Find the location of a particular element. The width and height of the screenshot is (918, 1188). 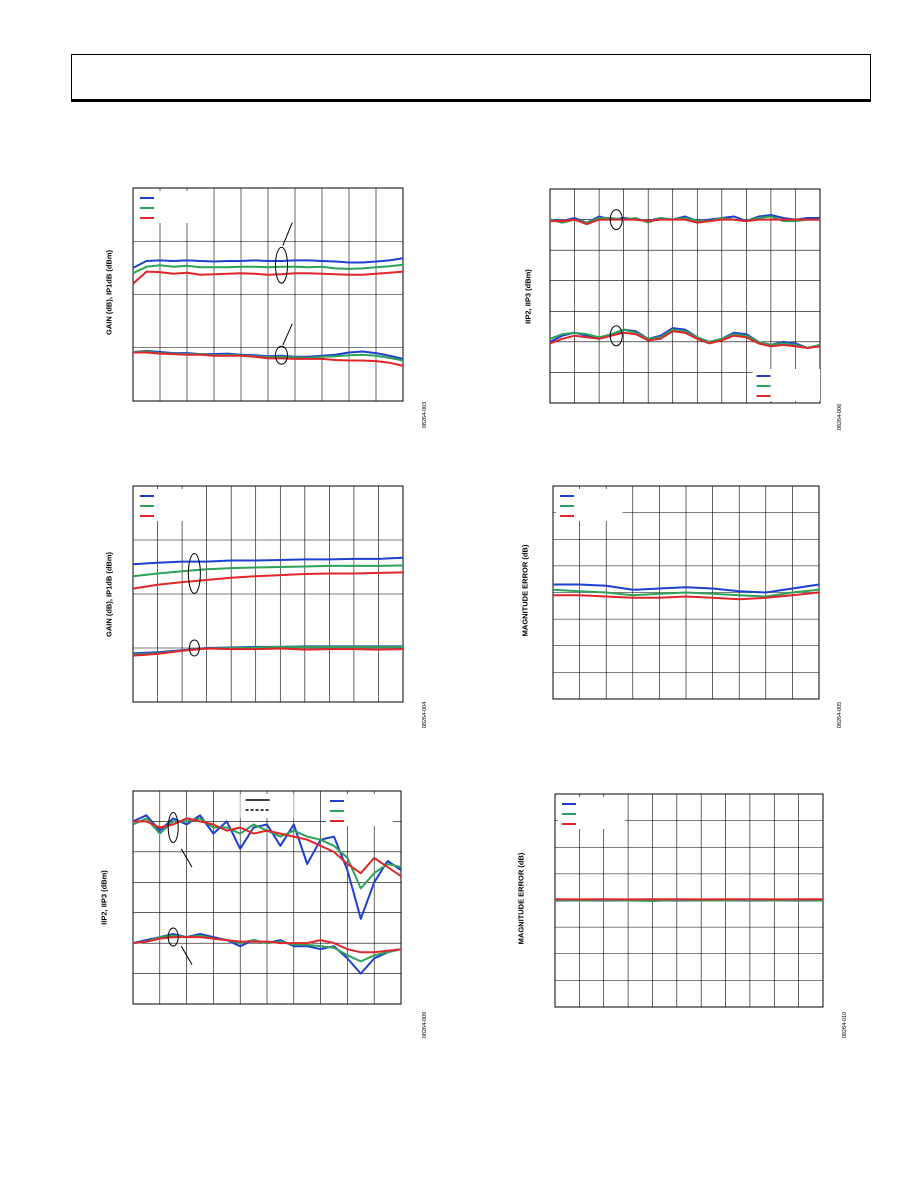

chart-2-figure-id: 08264-006 is located at coordinates (840, 417).